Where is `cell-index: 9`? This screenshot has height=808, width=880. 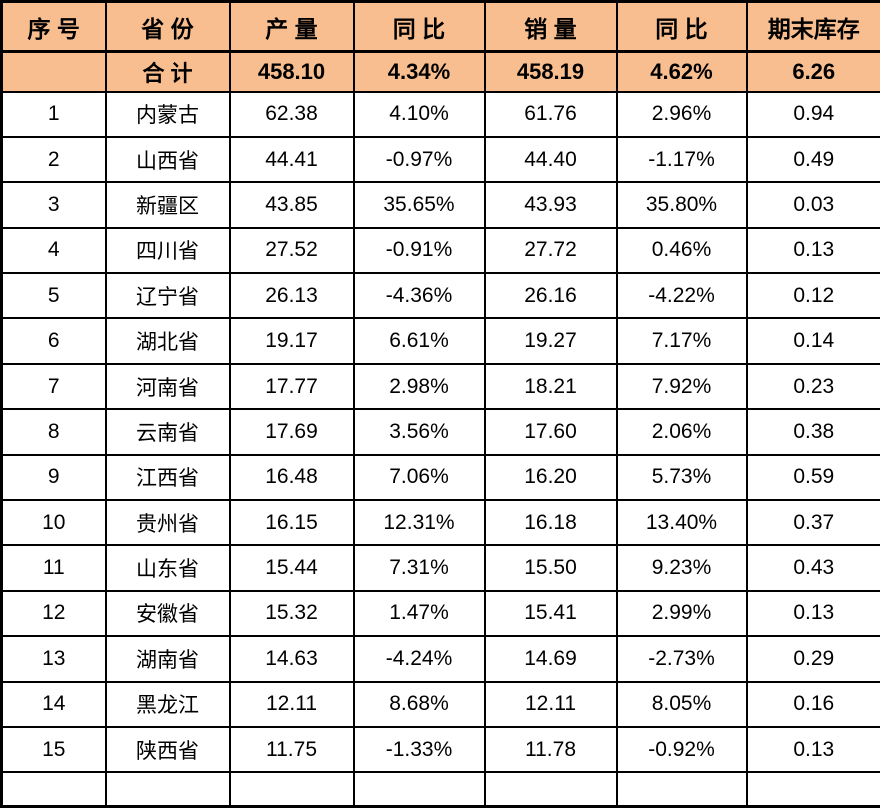 cell-index: 9 is located at coordinates (54, 477).